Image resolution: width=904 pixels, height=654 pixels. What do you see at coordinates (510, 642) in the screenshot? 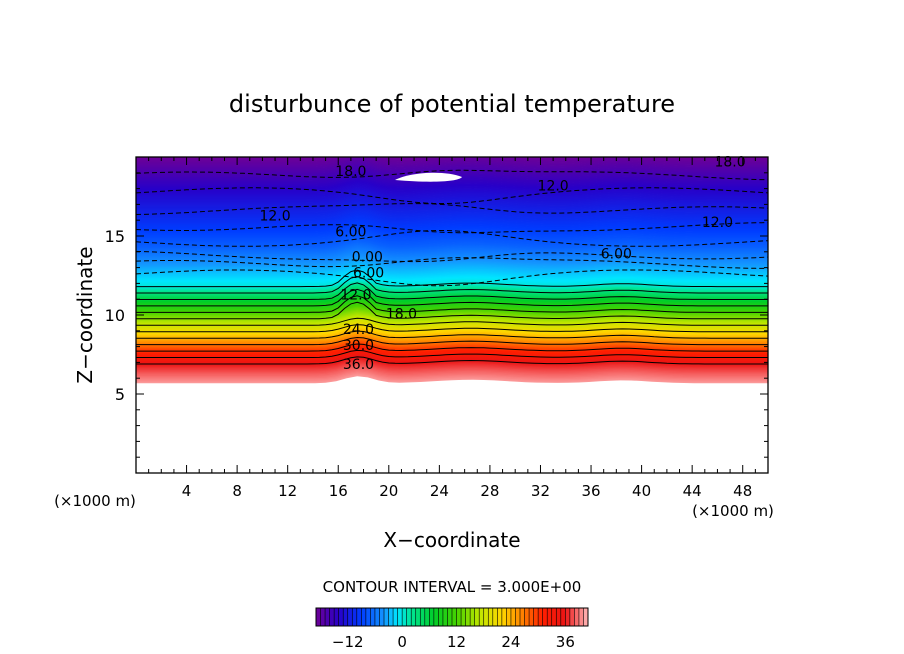
I see `colorbar-tick-label: 24` at bounding box center [510, 642].